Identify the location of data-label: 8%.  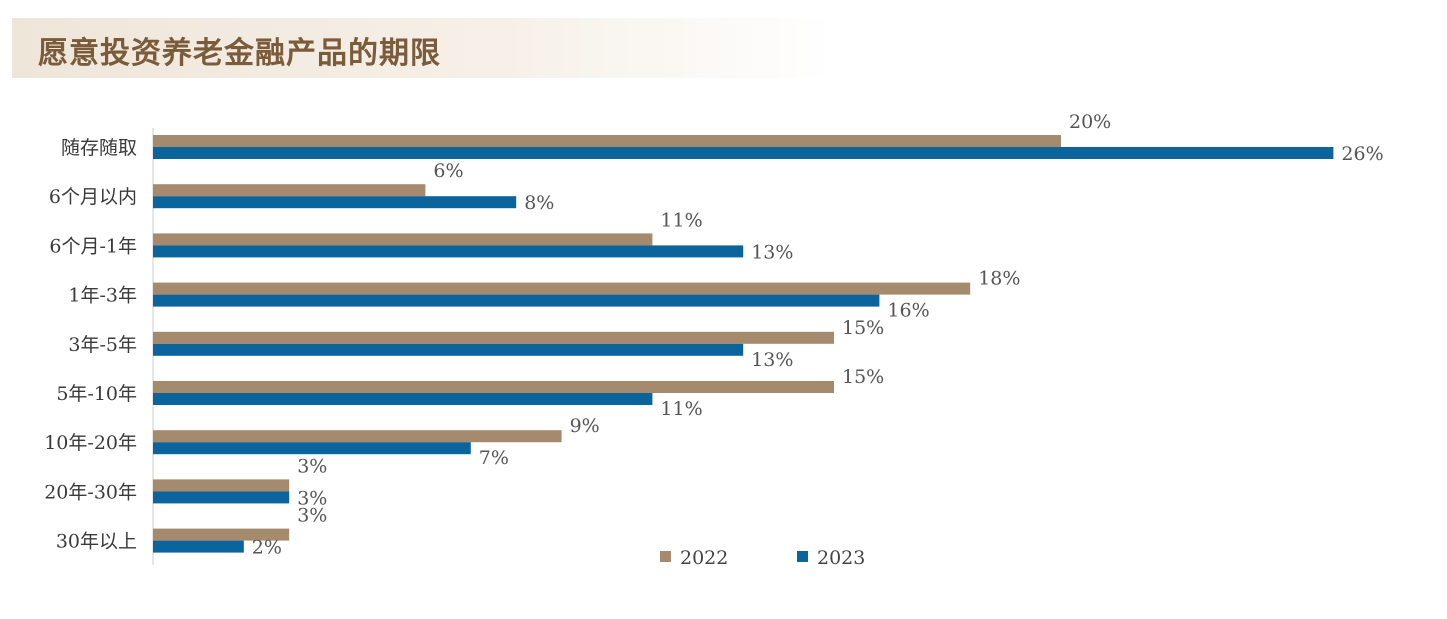
(539, 203).